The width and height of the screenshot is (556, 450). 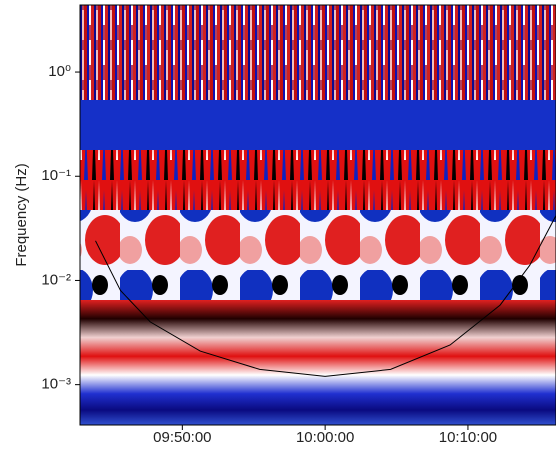 What do you see at coordinates (182, 437) in the screenshot?
I see `x-tick-label: 09:50:00` at bounding box center [182, 437].